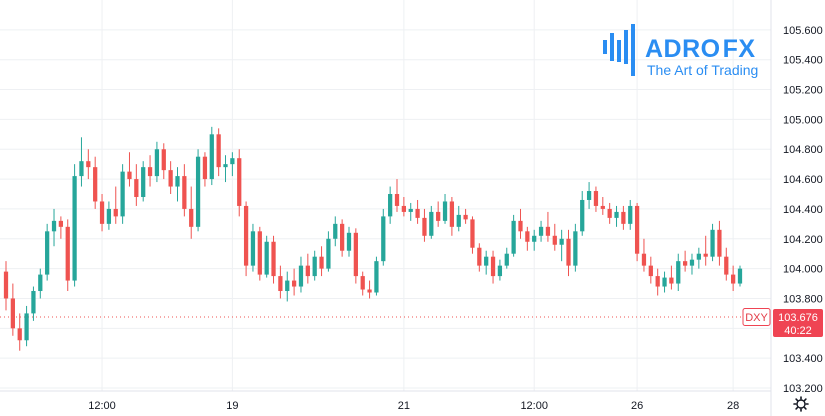 The width and height of the screenshot is (825, 416). I want to click on symbol-label: DXY, so click(756, 316).